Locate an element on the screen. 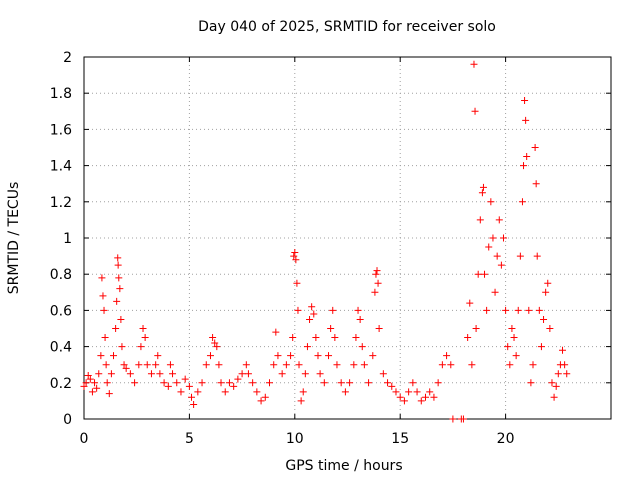  y-tick-label: 0.2 is located at coordinates (61, 384).